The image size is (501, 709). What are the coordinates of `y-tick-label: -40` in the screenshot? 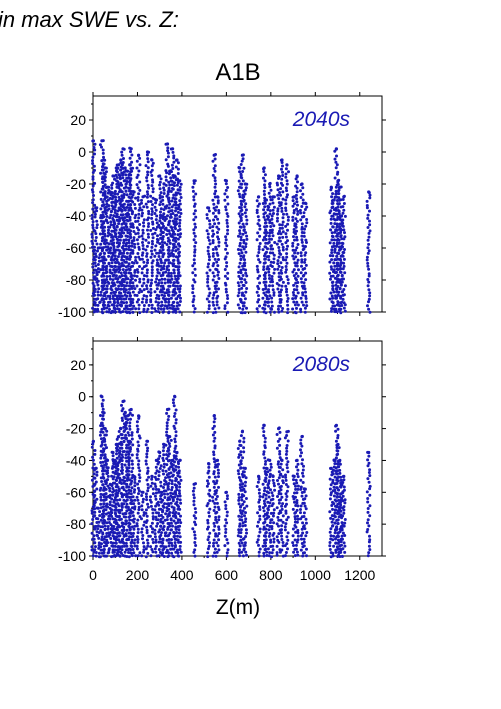 It's located at (76, 216).